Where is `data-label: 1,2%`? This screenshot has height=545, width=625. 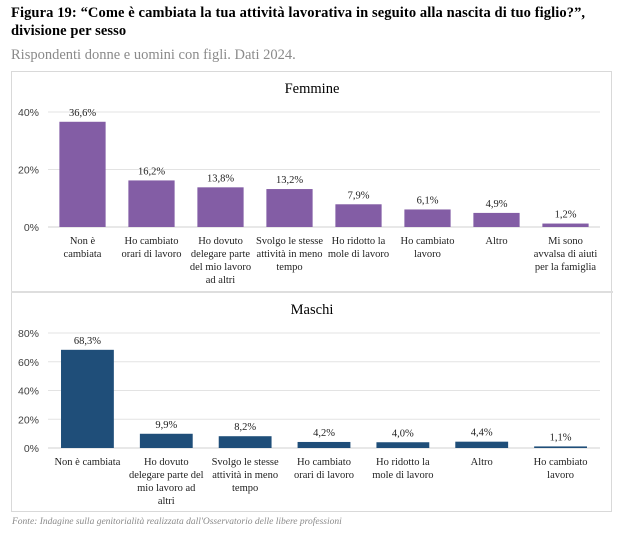 data-label: 1,2% is located at coordinates (566, 215).